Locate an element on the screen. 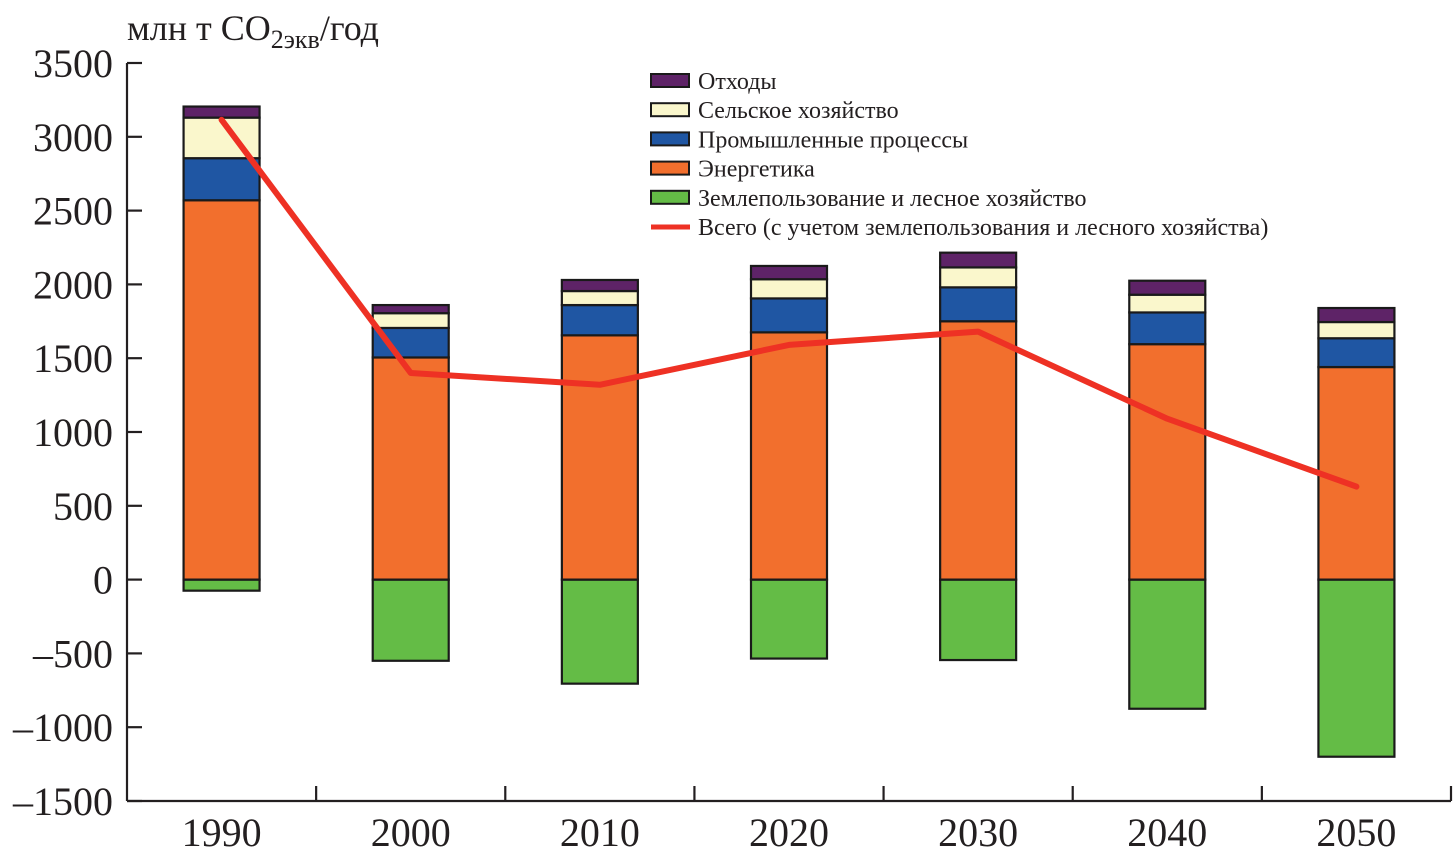 The width and height of the screenshot is (1455, 861). y-tick-label: 1500 is located at coordinates (73, 358).